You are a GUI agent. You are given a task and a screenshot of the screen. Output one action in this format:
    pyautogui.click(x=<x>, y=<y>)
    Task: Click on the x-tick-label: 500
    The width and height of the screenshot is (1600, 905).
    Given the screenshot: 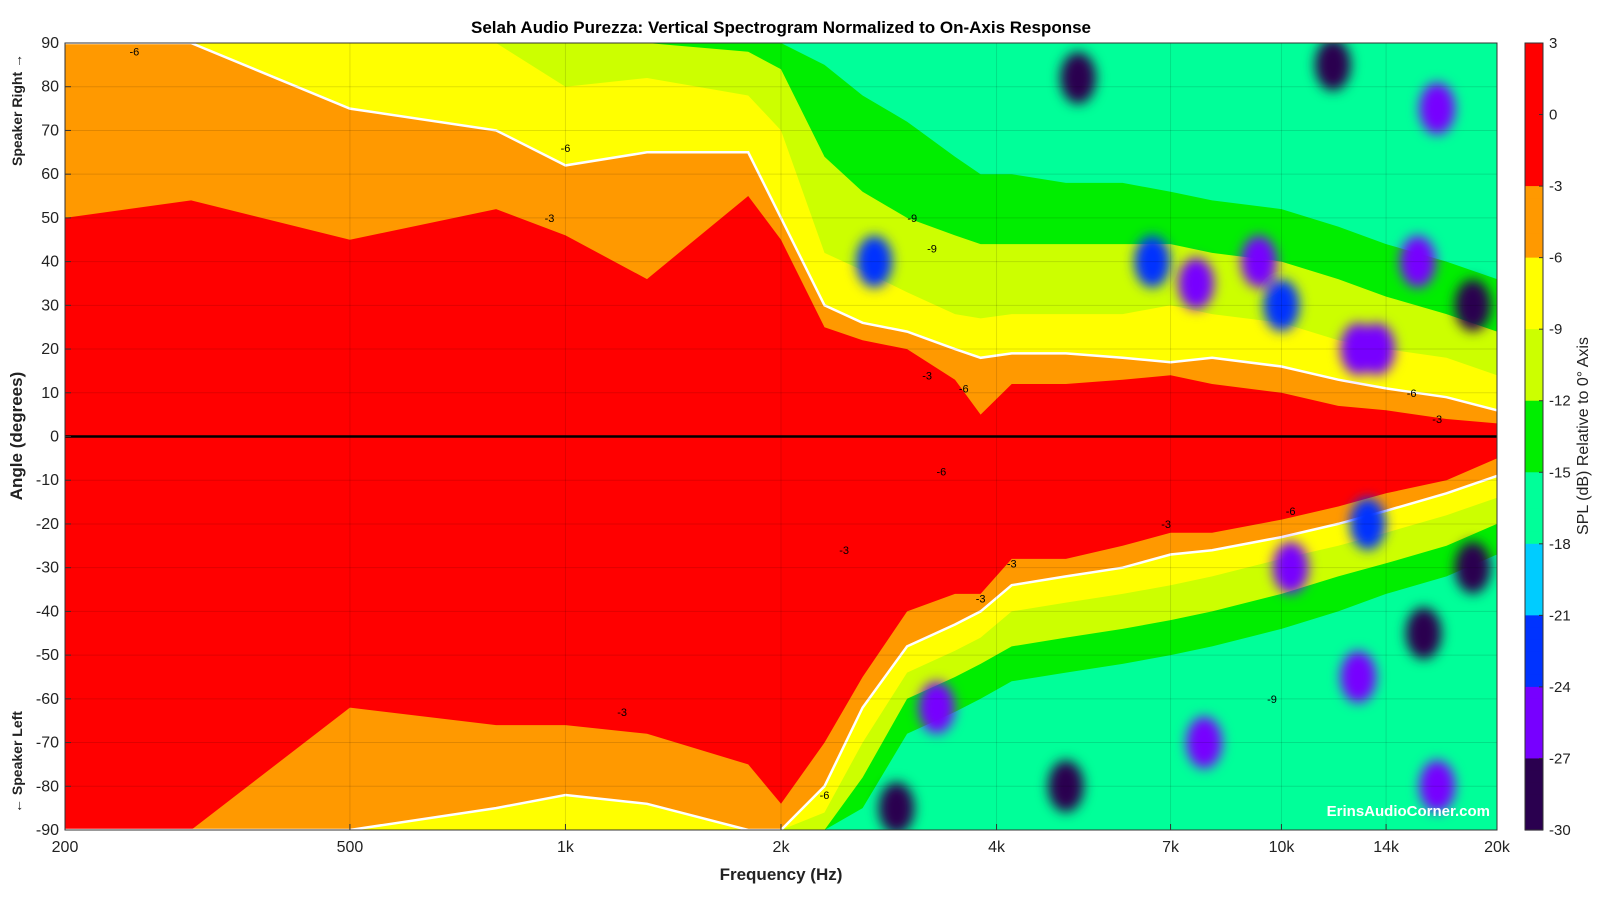 What is the action you would take?
    pyautogui.click(x=350, y=847)
    